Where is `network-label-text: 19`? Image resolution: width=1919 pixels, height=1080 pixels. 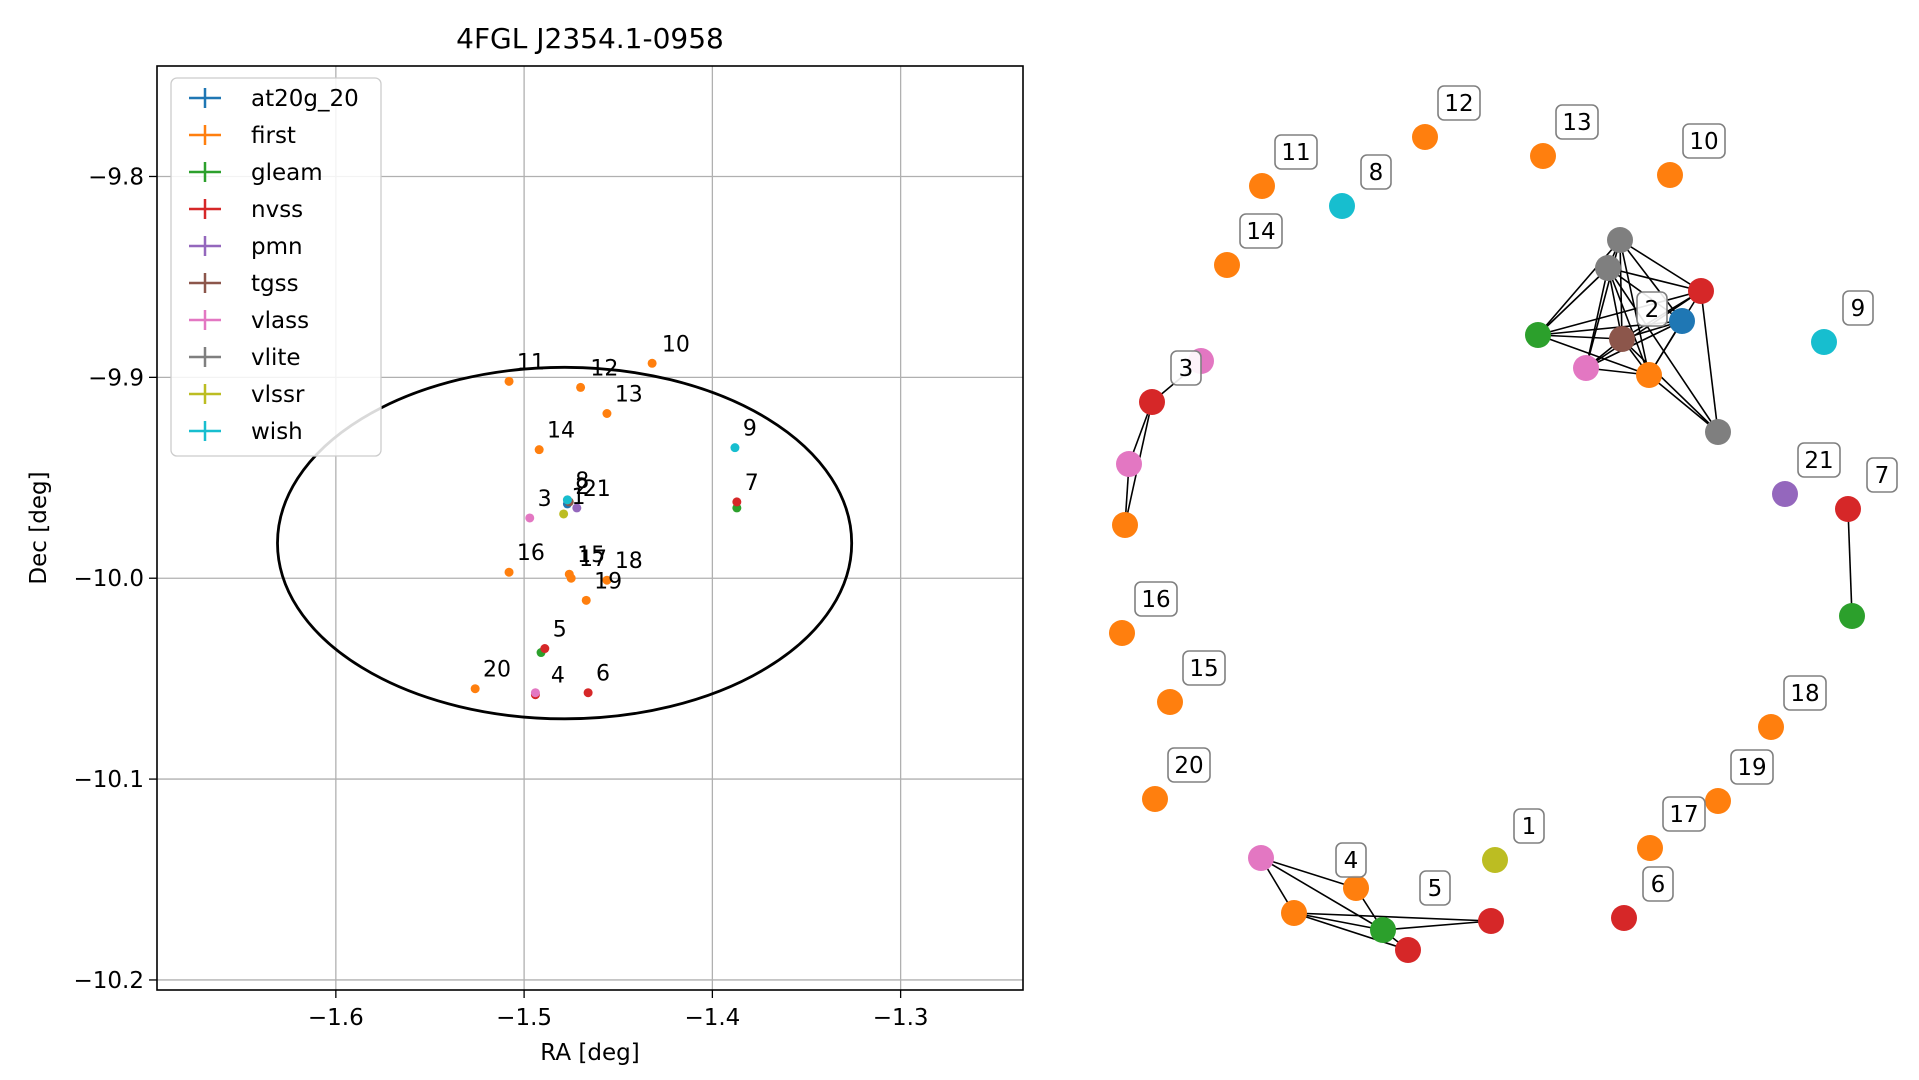
network-label-text: 19 is located at coordinates (1751, 768).